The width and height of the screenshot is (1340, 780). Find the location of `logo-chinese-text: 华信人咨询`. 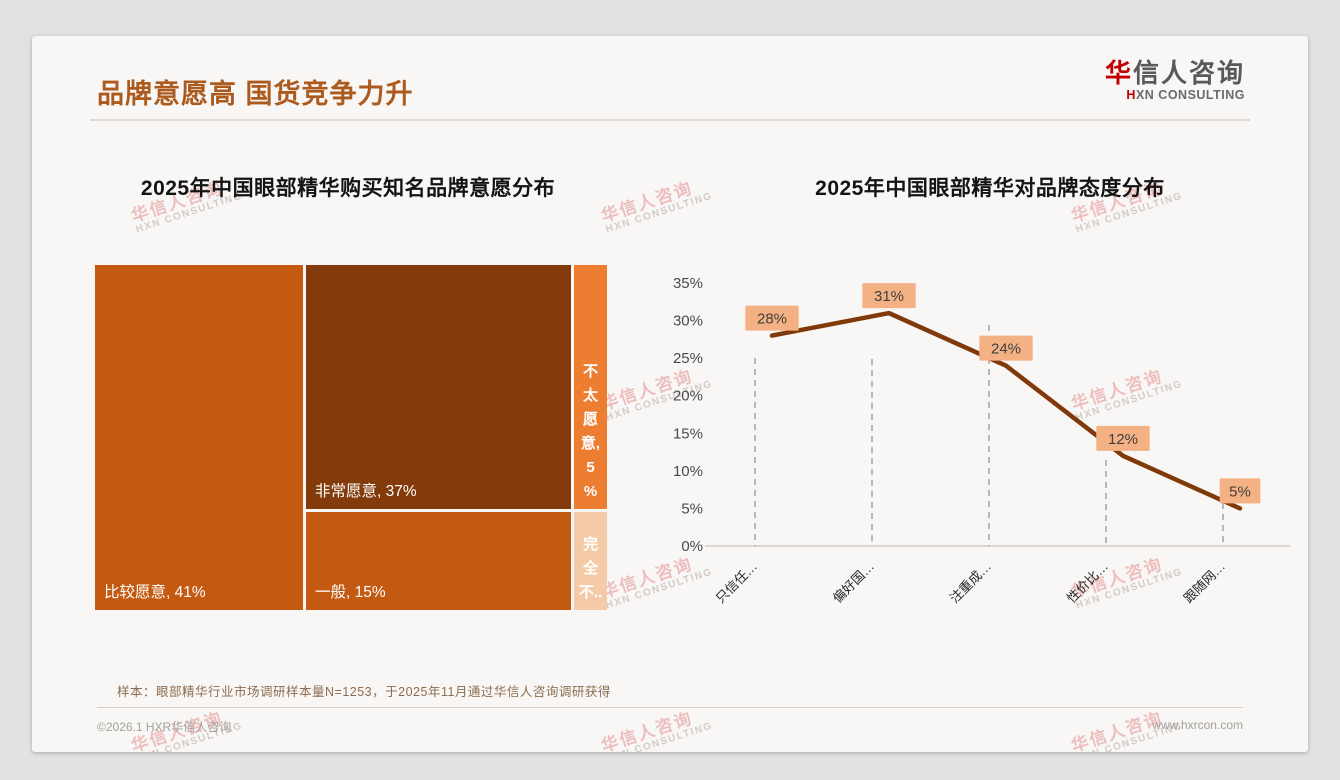

logo-chinese-text: 华信人咨询 is located at coordinates (1174, 73).